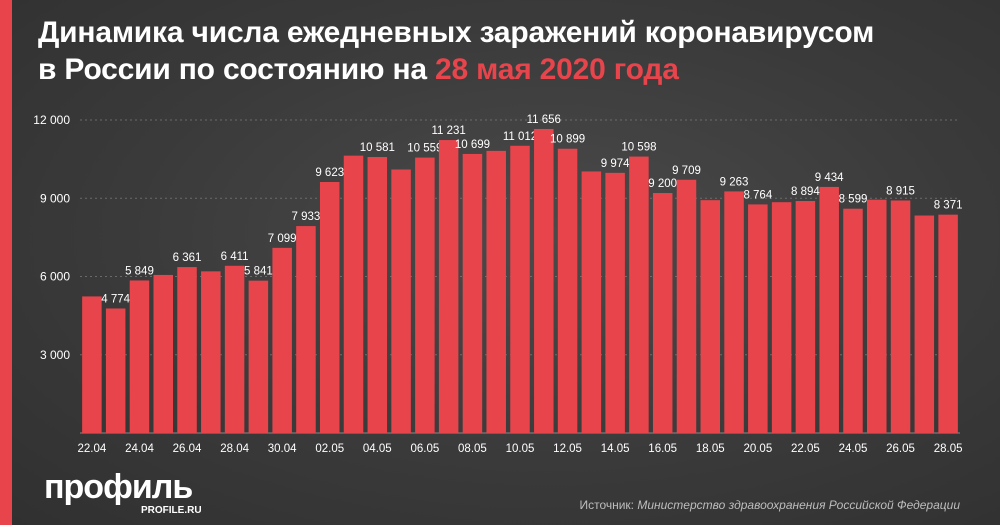 The width and height of the screenshot is (1000, 525). Describe the element at coordinates (948, 449) in the screenshot. I see `x-tick-label: 28.05` at that location.